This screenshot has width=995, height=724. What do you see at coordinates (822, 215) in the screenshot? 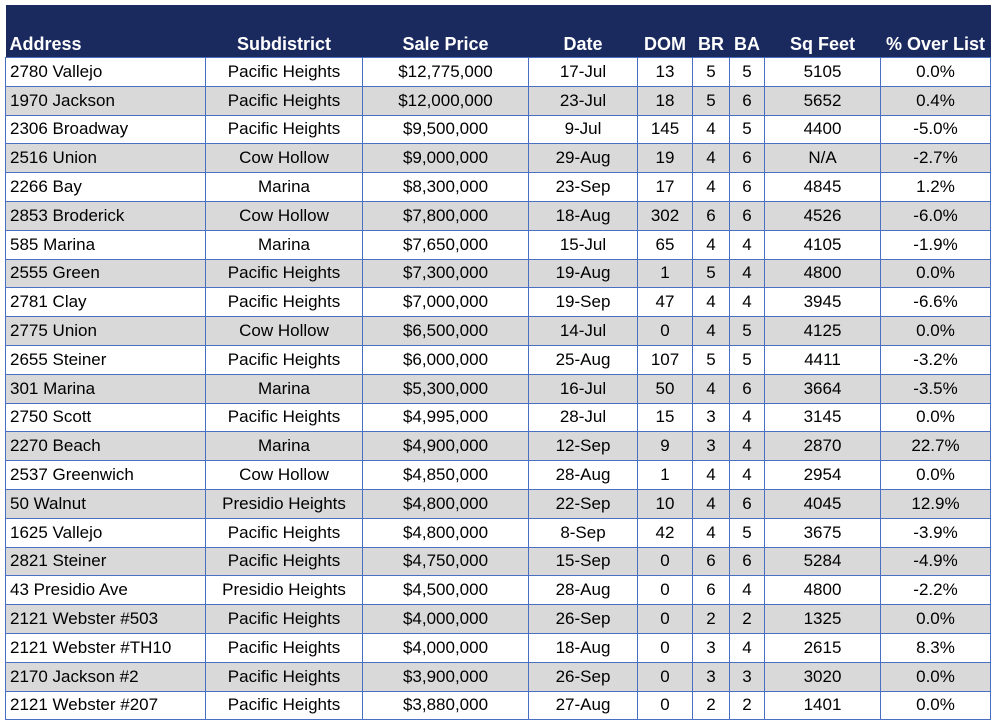
I see `table-cell: 4526` at bounding box center [822, 215].